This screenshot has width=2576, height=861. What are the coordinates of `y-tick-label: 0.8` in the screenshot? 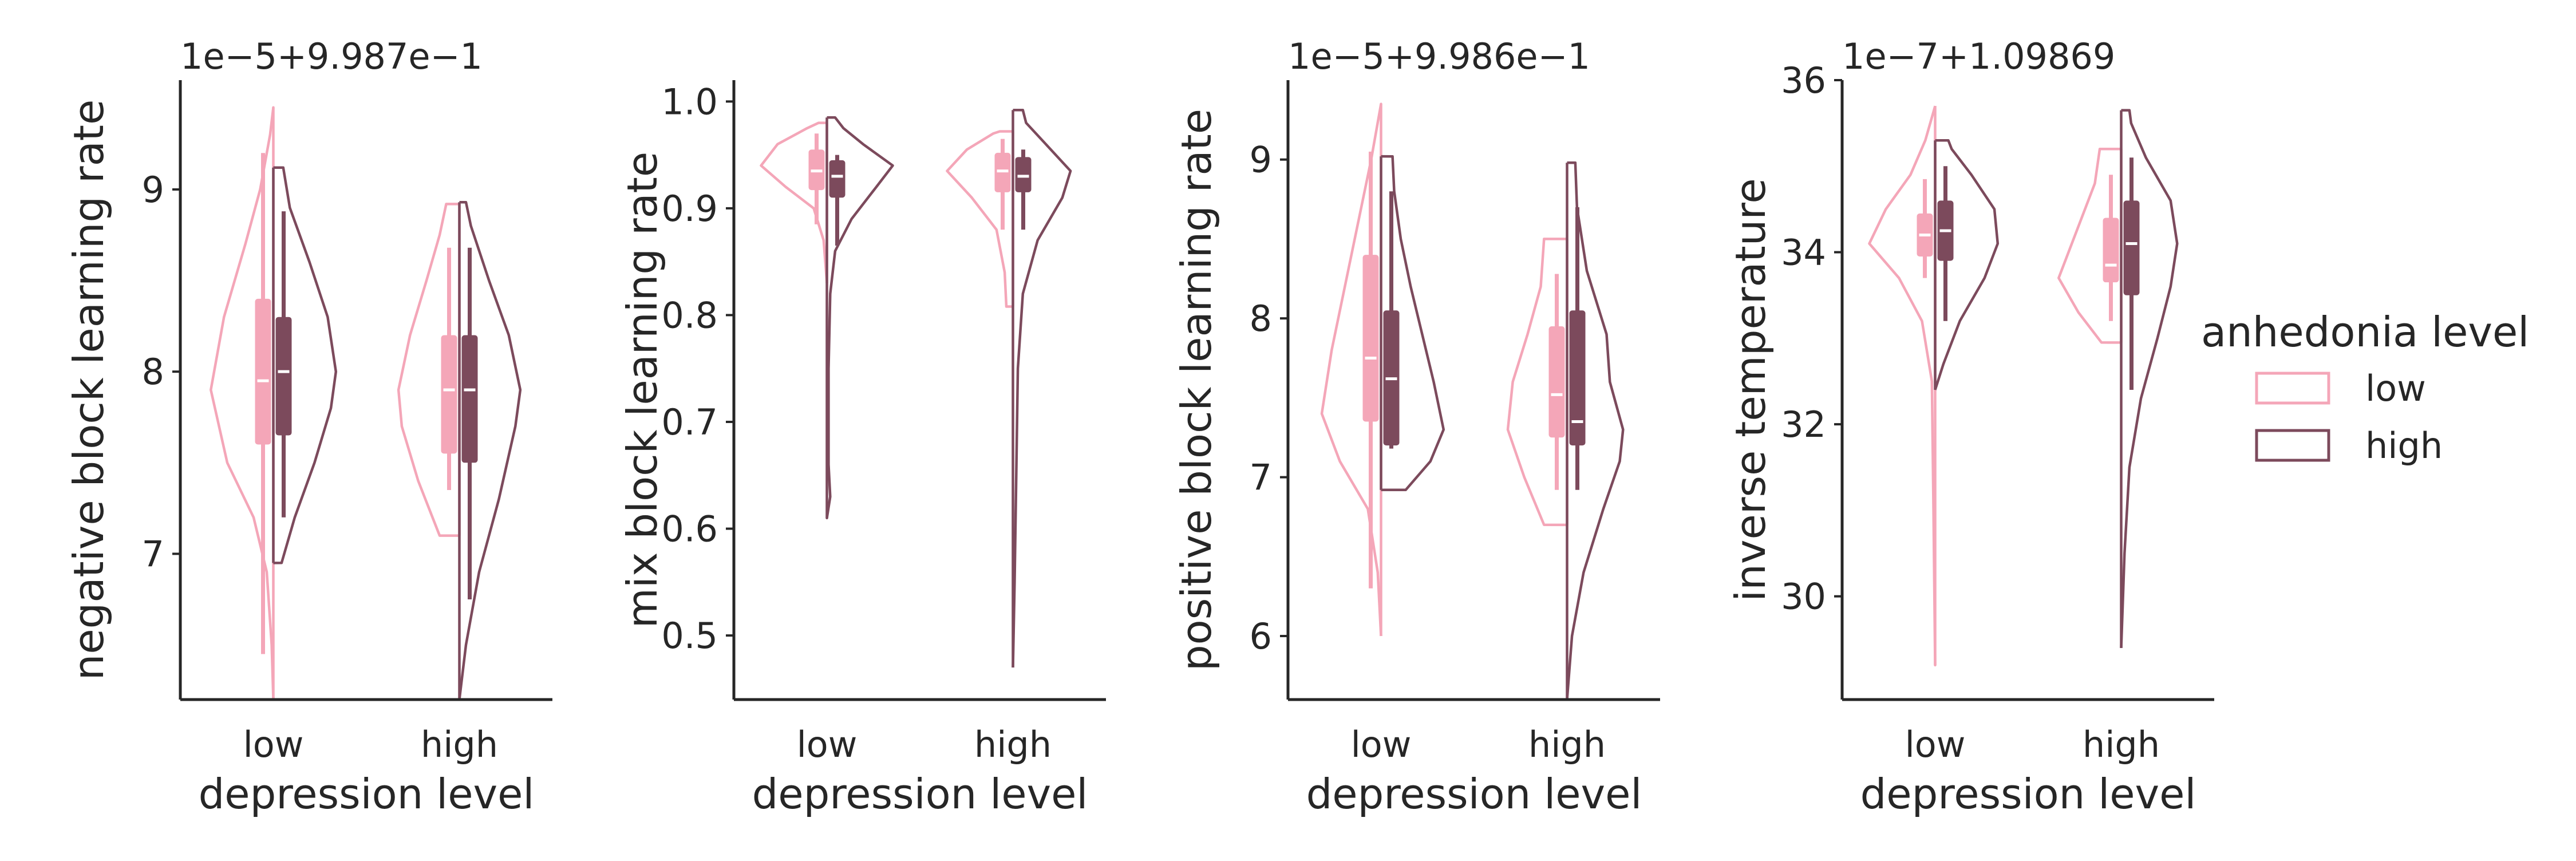 It's located at (689, 315).